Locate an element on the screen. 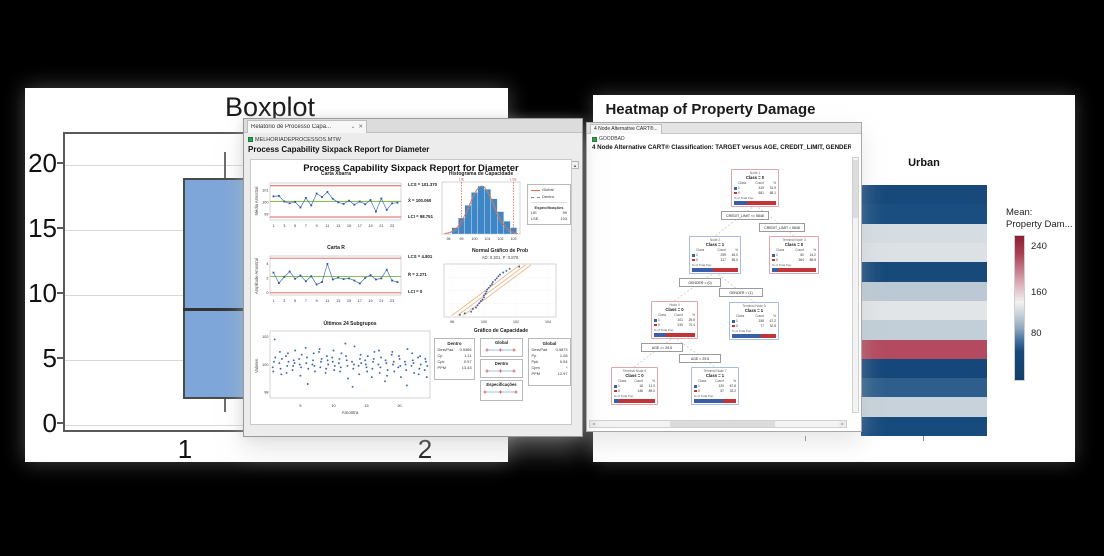 The height and width of the screenshot is (556, 1104). svg-text: 23 is located at coordinates (392, 301).